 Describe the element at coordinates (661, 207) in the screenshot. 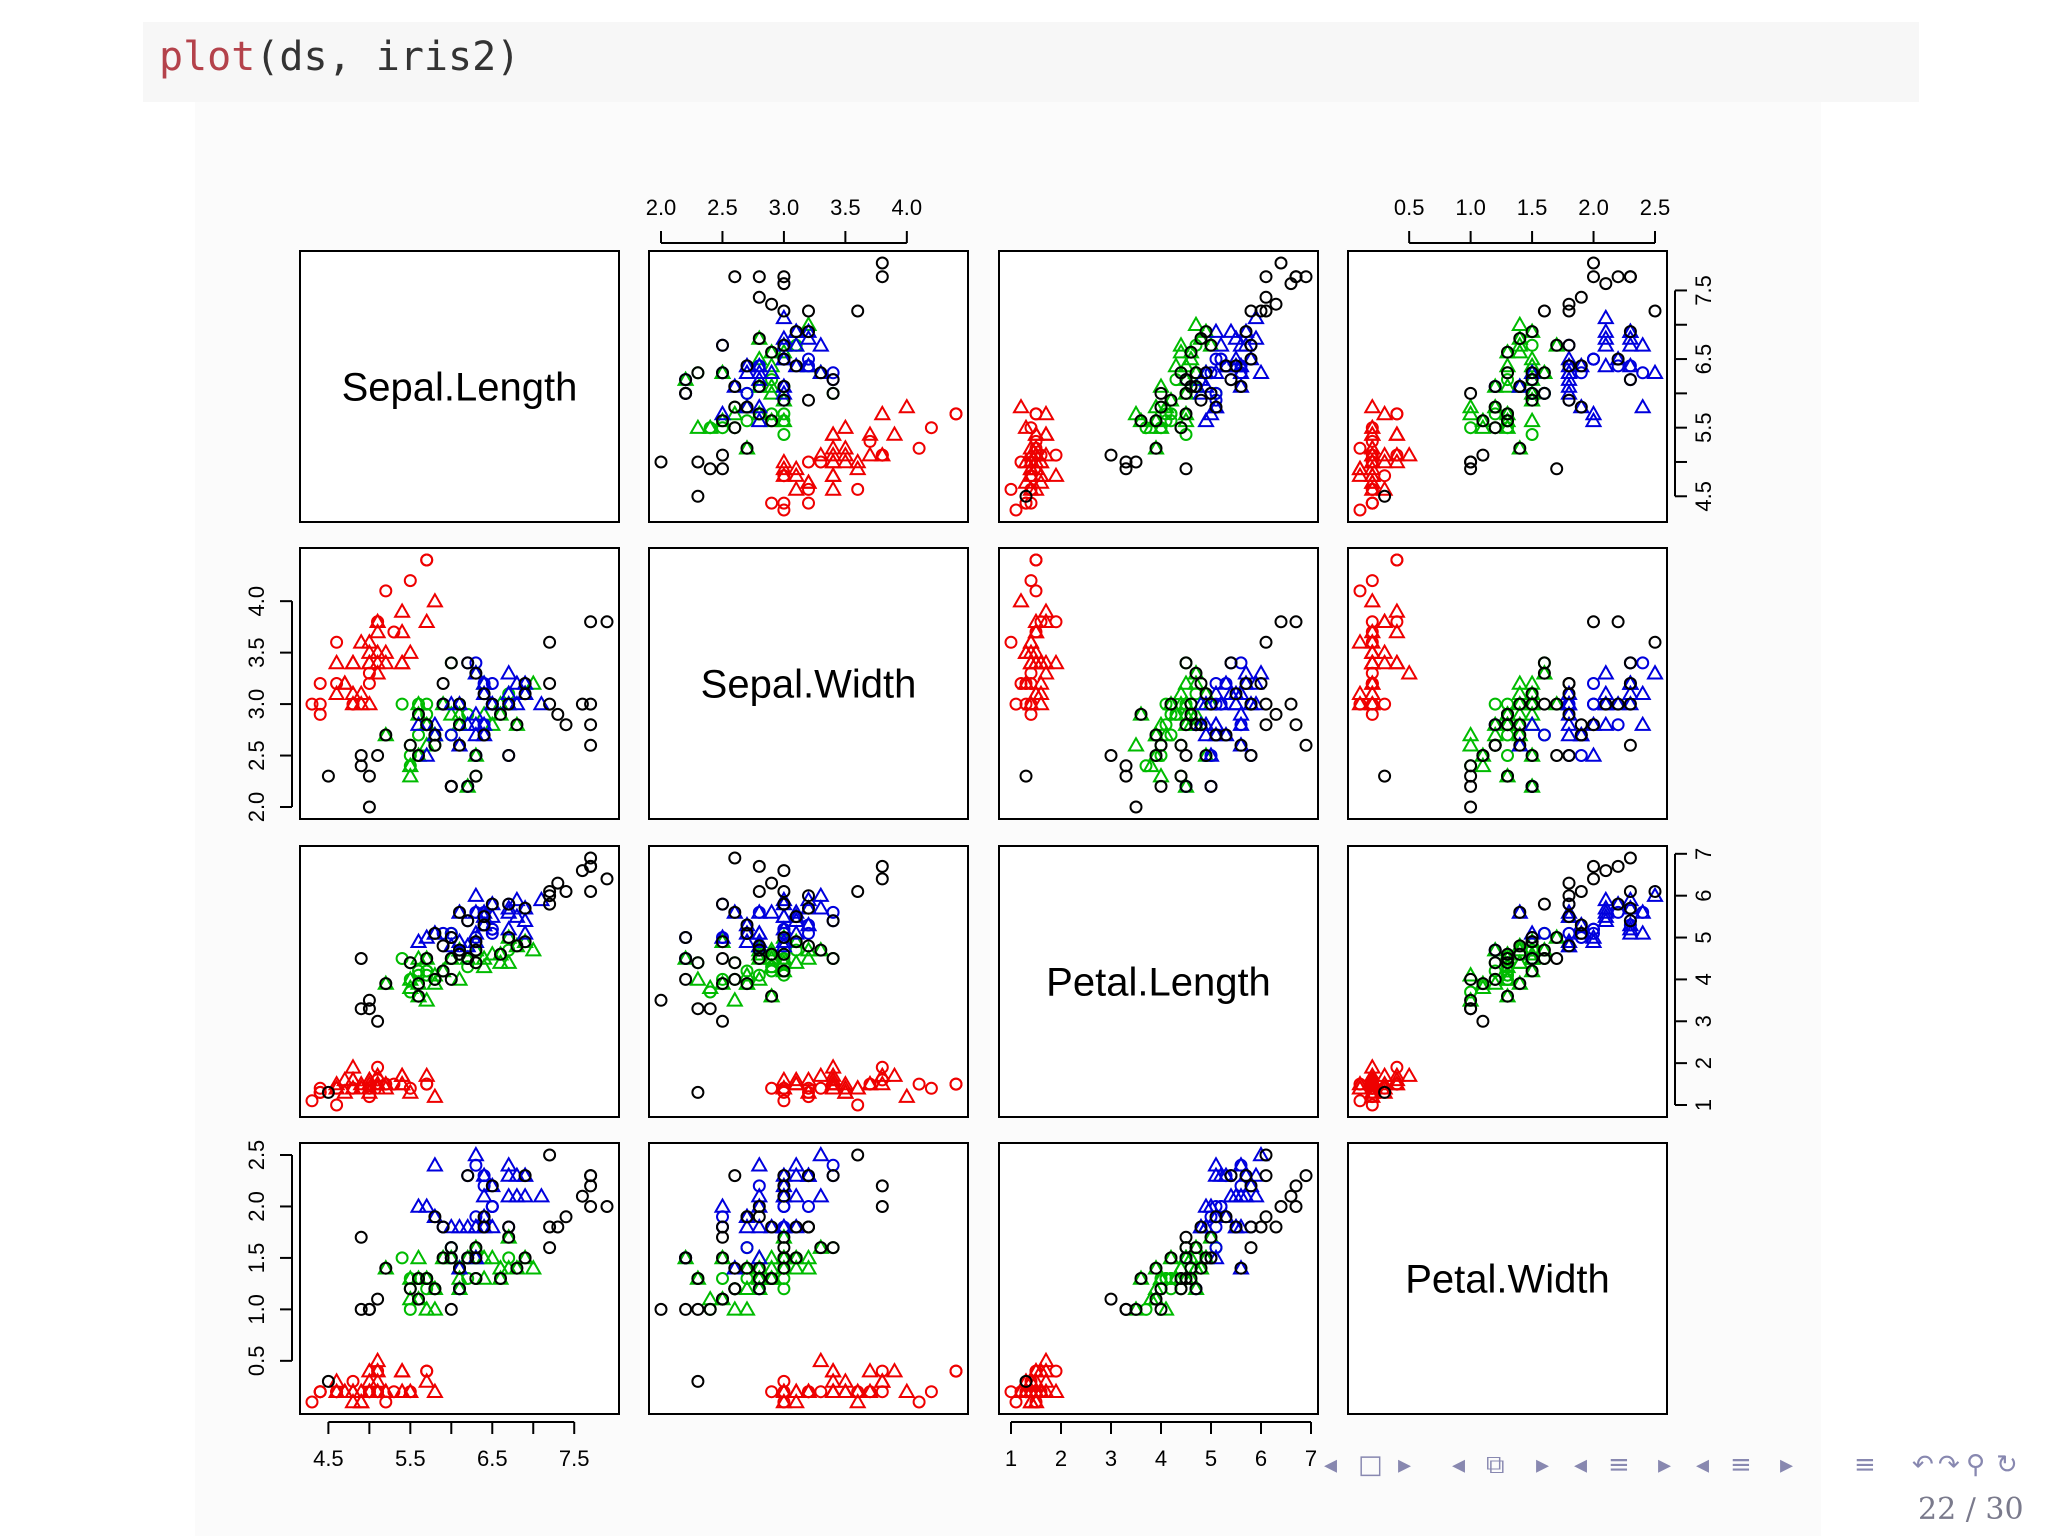

I see `tick-label-top-Sepal.Width-0: 2.0` at that location.